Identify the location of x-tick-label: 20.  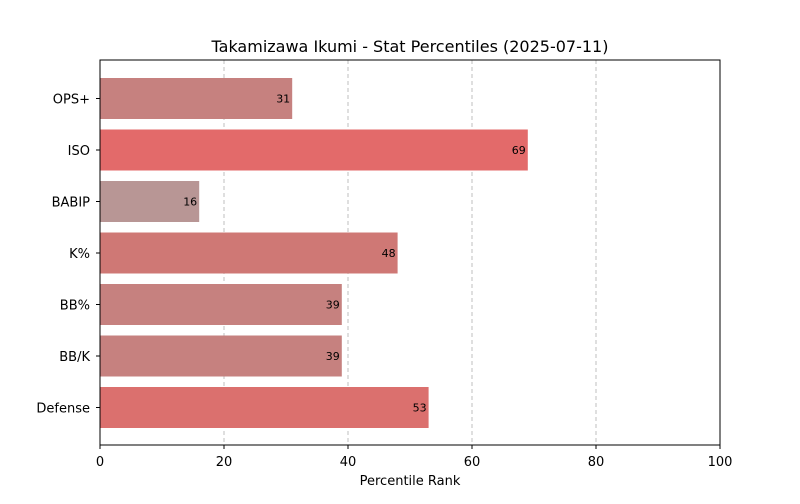
(224, 462).